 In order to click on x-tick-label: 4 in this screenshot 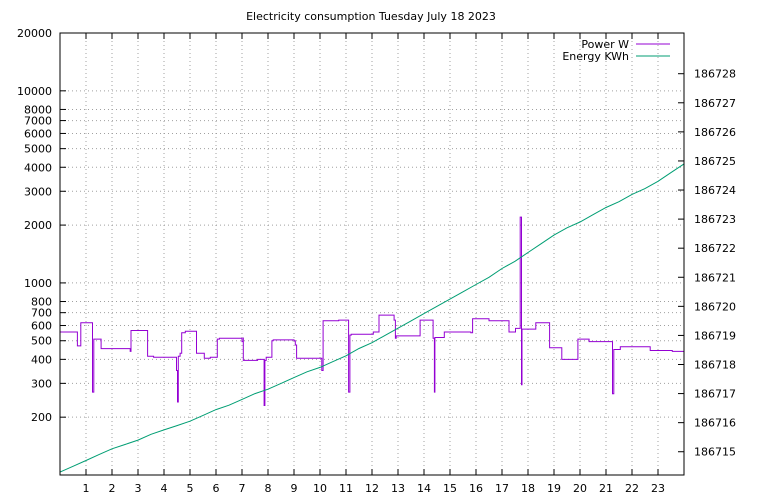, I will do `click(164, 488)`.